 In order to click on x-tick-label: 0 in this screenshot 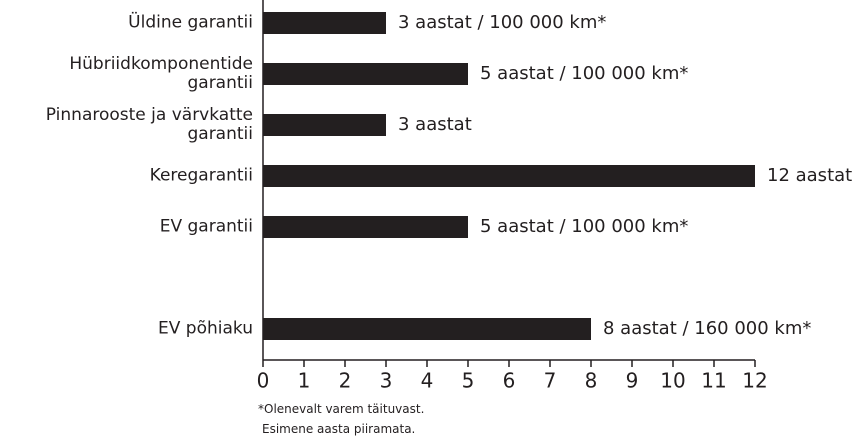, I will do `click(263, 381)`.